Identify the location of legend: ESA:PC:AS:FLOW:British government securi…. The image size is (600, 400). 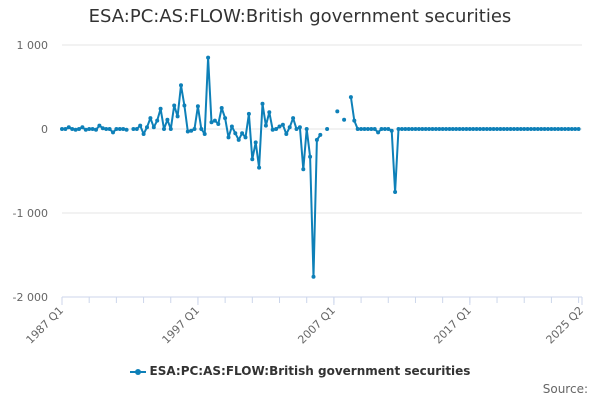
(300, 371).